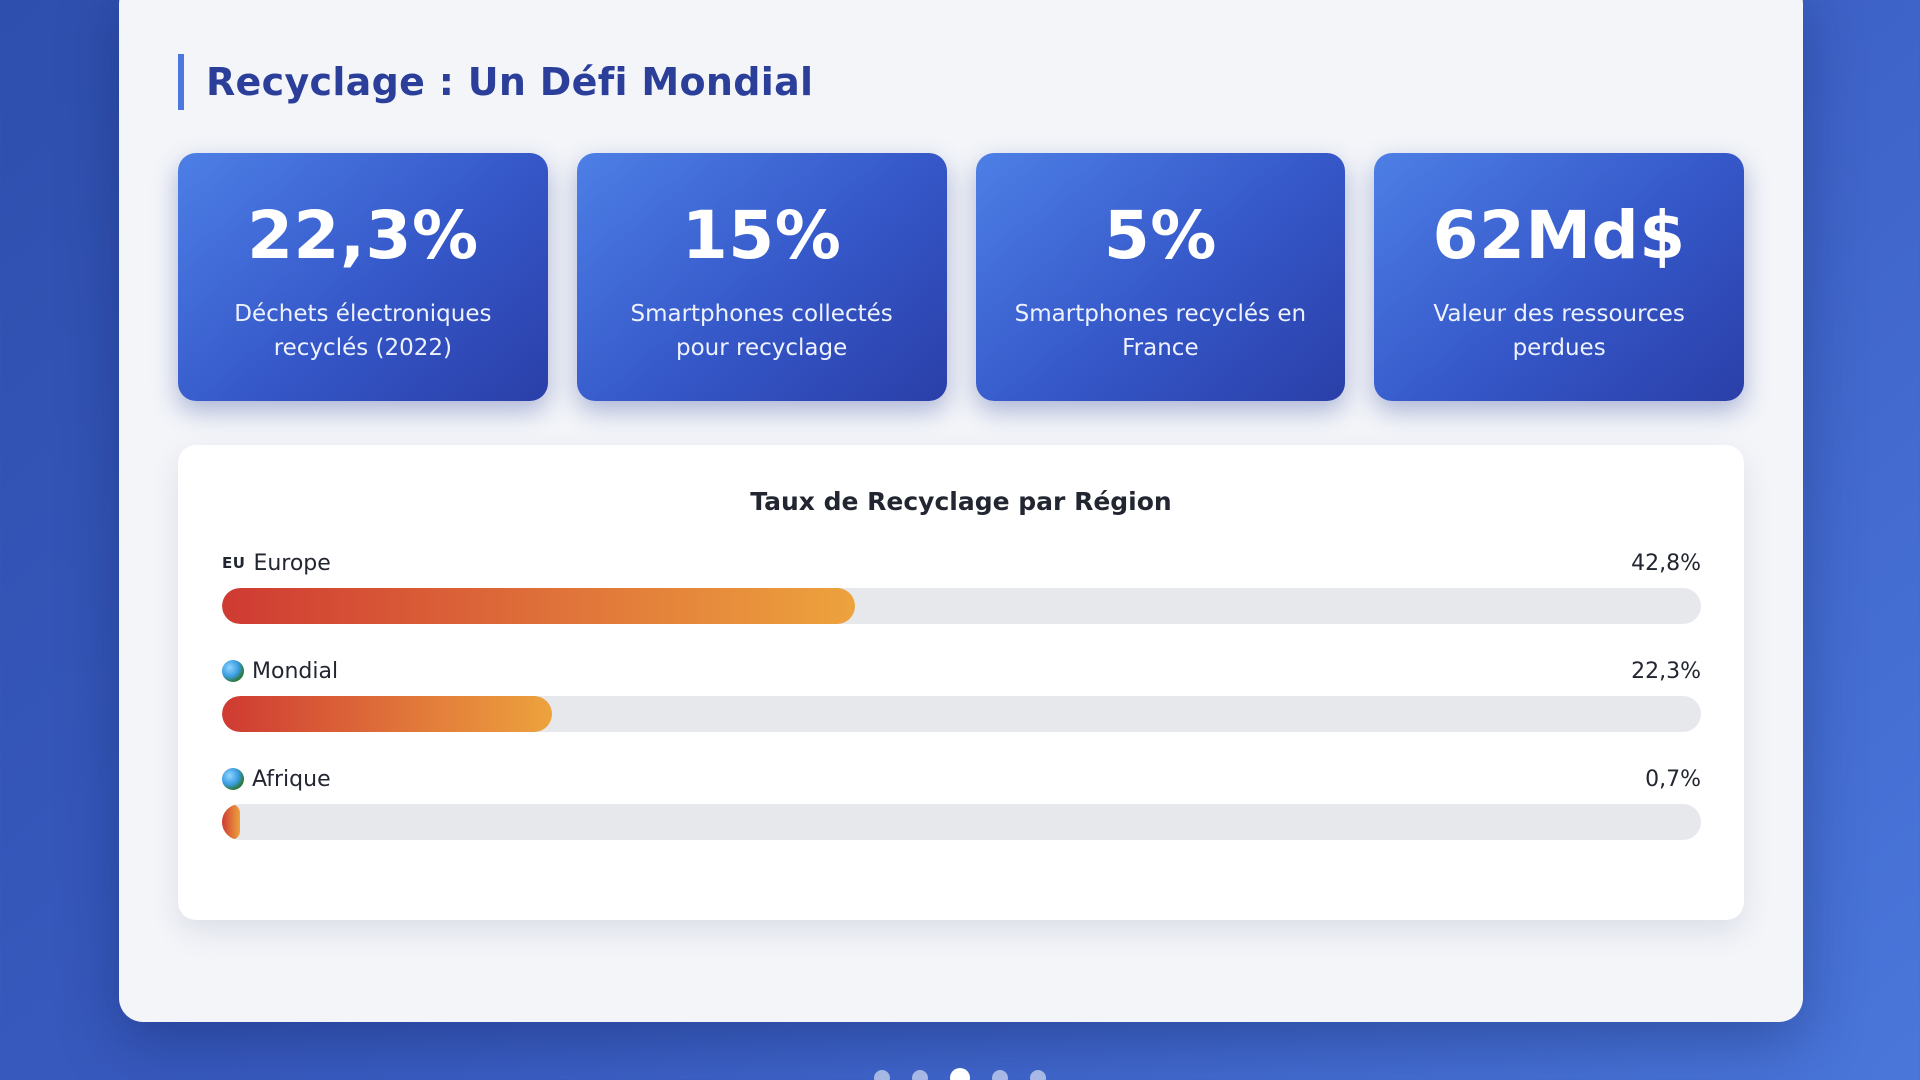 The height and width of the screenshot is (1080, 1920). Describe the element at coordinates (1559, 235) in the screenshot. I see `stat-value: 62Md$` at that location.